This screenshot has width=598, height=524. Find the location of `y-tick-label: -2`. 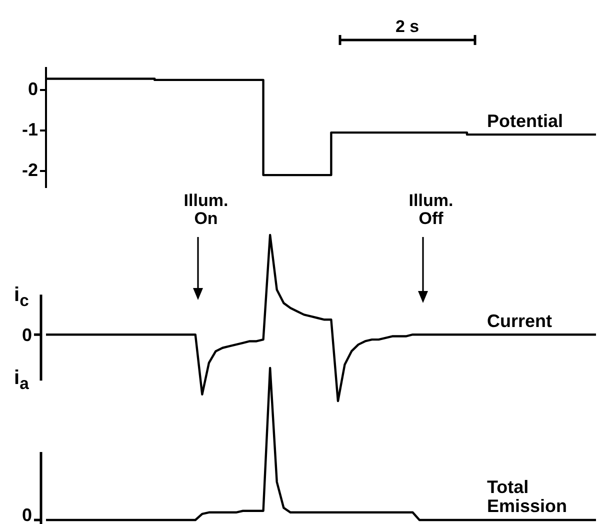

y-tick-label: -2 is located at coordinates (30, 170).